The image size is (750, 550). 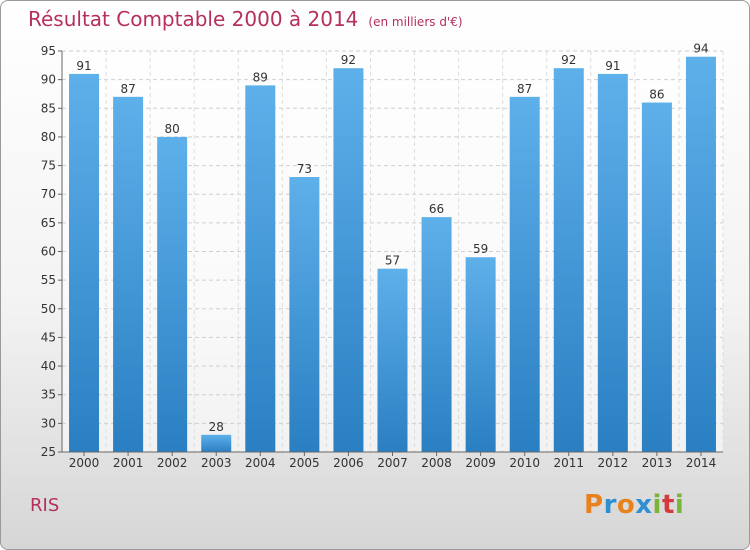 What do you see at coordinates (415, 22) in the screenshot?
I see `chart-subtitle: (en milliers d'€)` at bounding box center [415, 22].